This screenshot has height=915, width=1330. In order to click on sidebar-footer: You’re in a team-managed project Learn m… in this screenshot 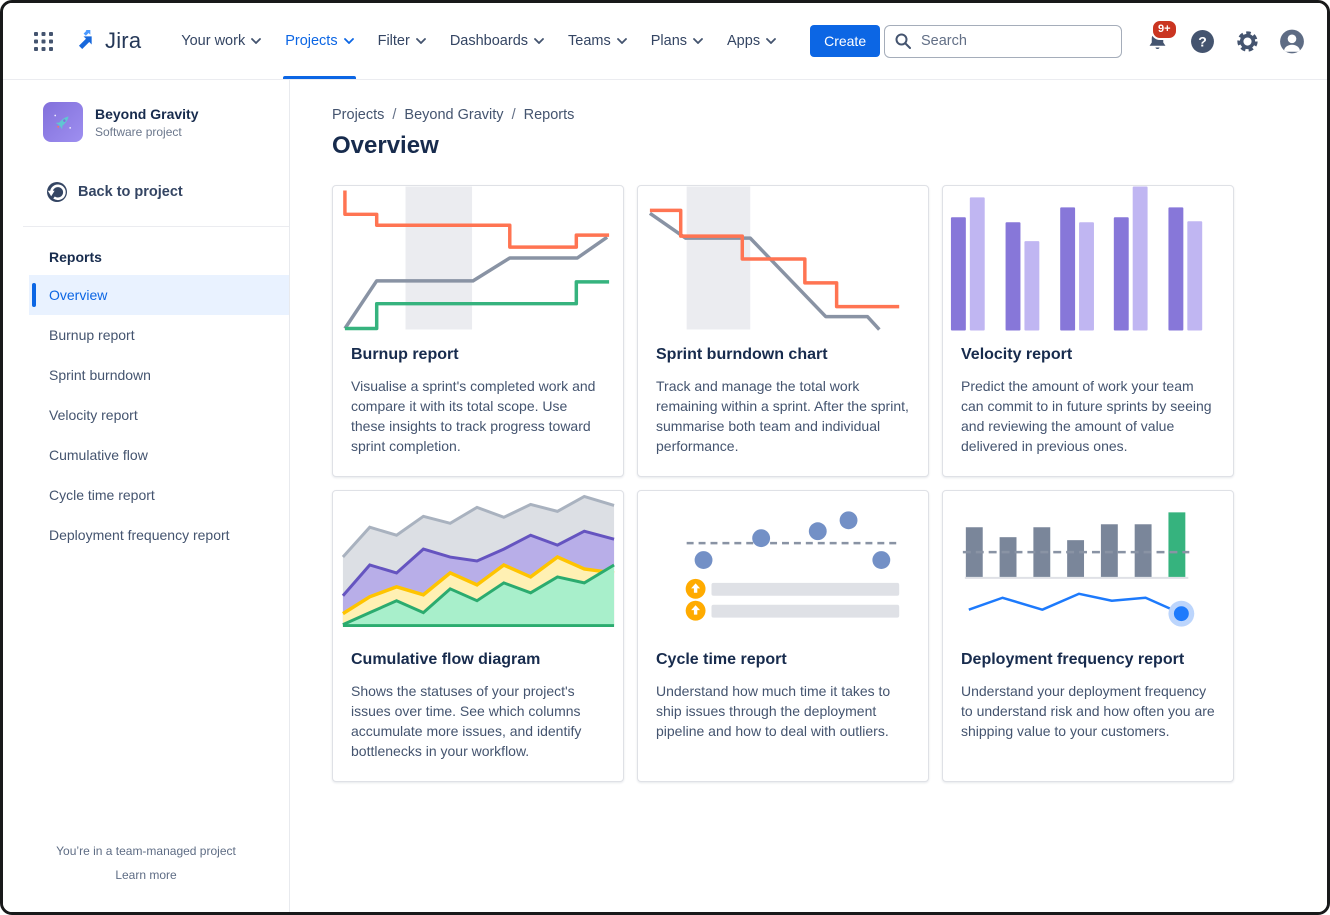, I will do `click(146, 863)`.